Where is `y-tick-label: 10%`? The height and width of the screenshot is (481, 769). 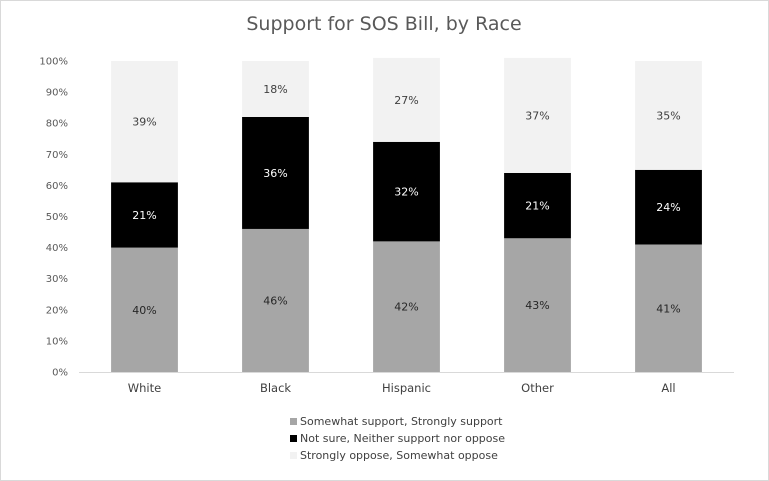
y-tick-label: 10% is located at coordinates (57, 341).